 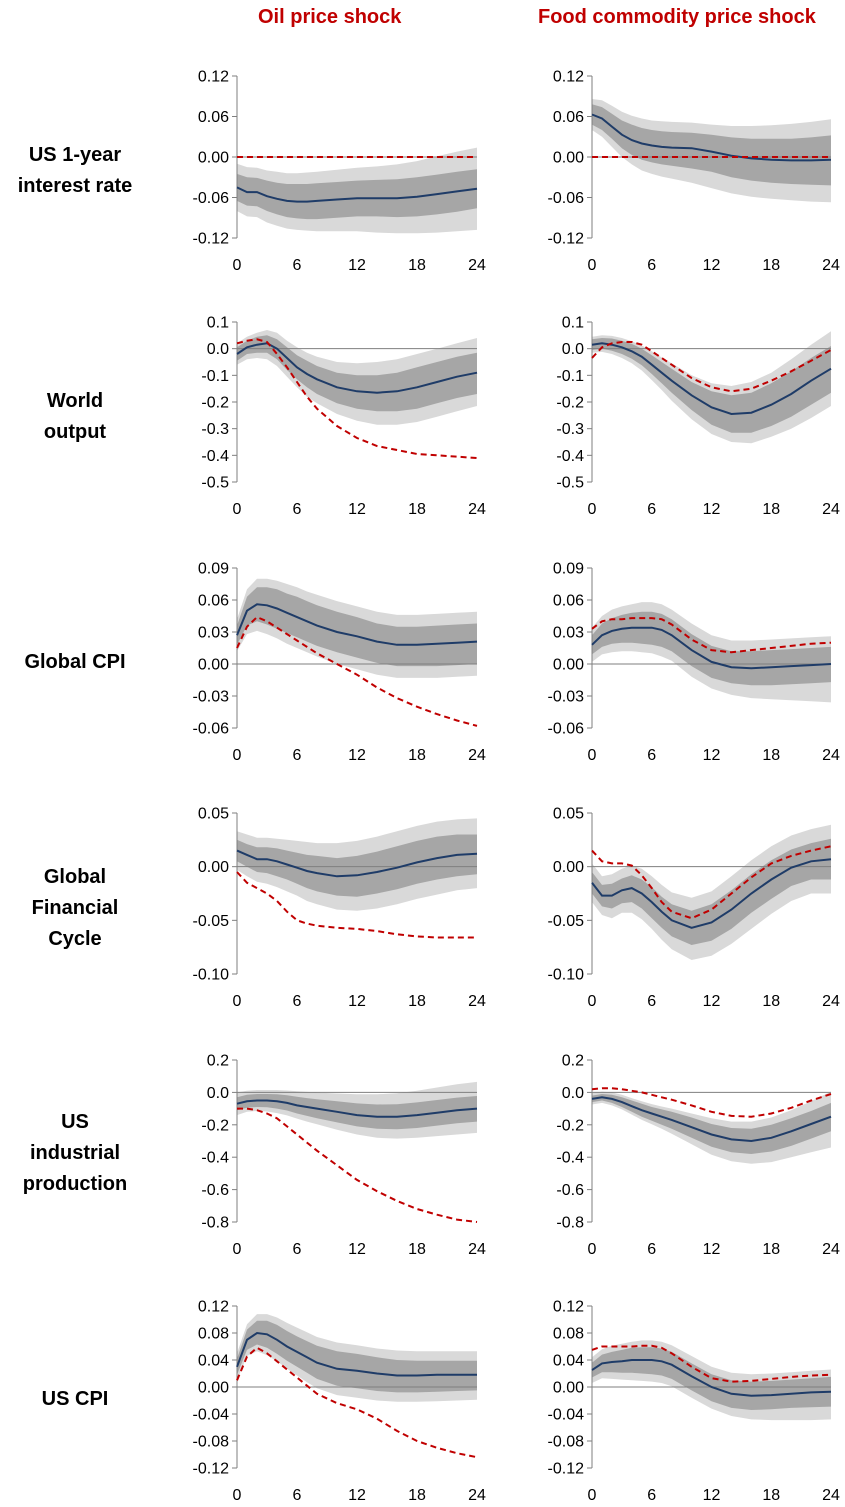 What do you see at coordinates (570, 376) in the screenshot?
I see `y-tick-label: -0.1` at bounding box center [570, 376].